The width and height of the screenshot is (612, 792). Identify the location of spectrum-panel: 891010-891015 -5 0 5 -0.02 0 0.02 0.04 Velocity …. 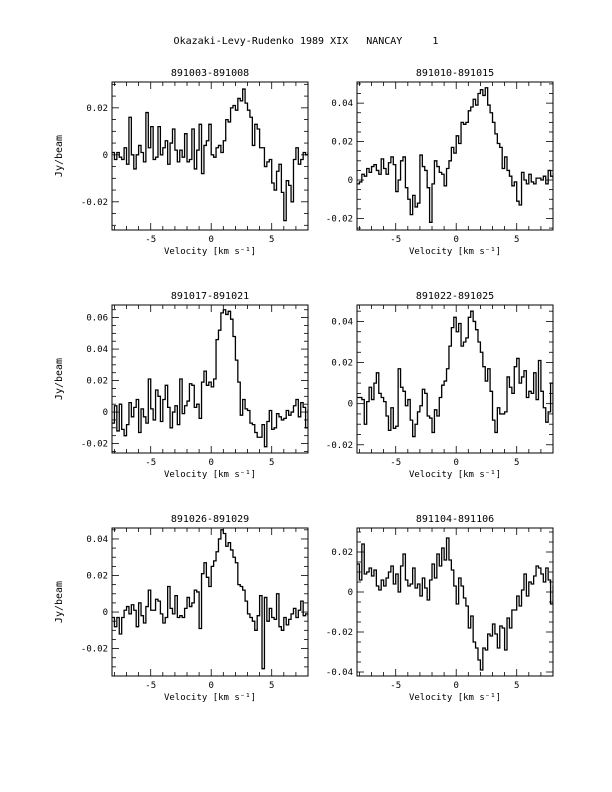
(440, 162).